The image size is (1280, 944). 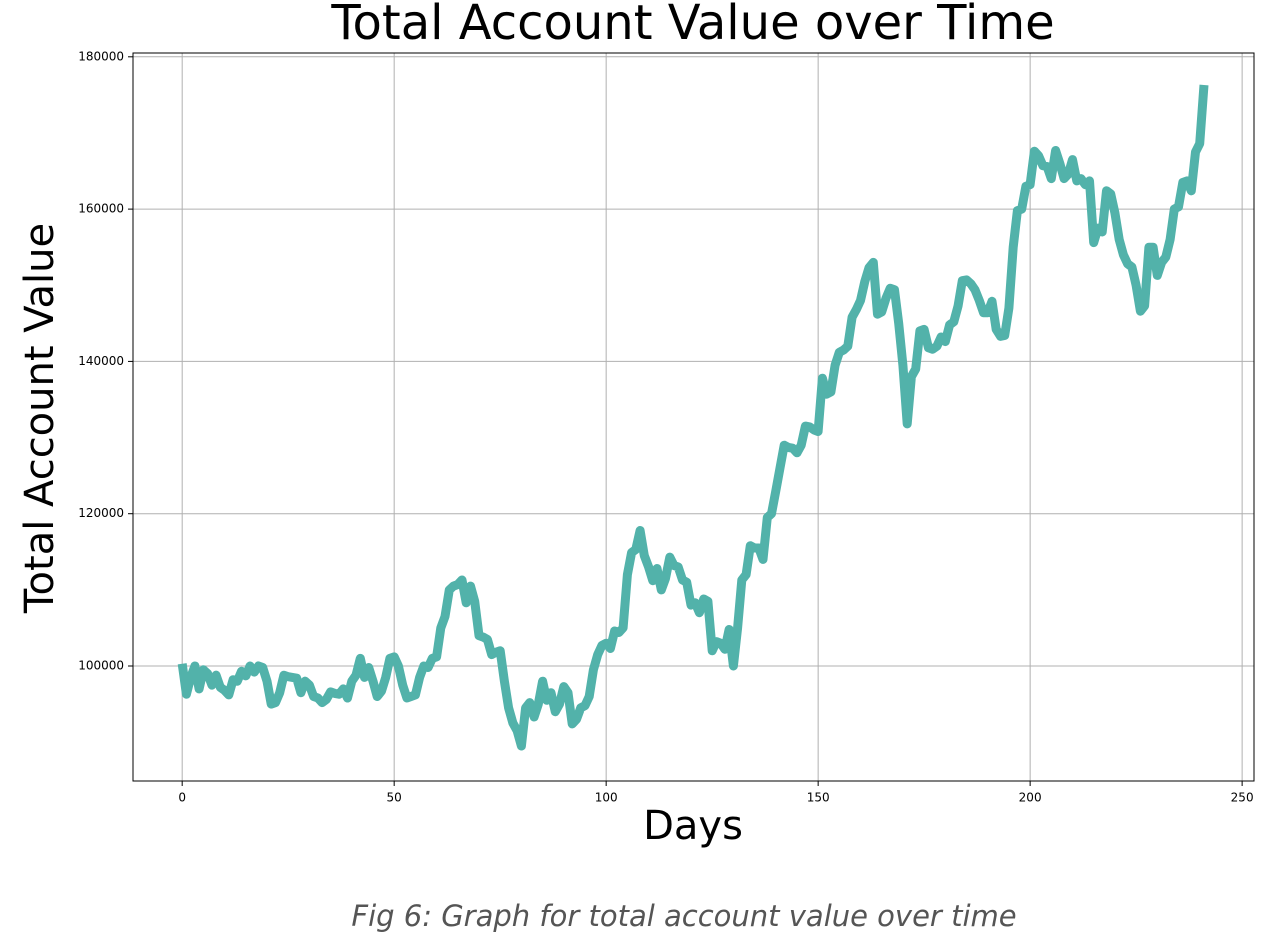 I want to click on y-tick-label: 120000, so click(x=101, y=513).